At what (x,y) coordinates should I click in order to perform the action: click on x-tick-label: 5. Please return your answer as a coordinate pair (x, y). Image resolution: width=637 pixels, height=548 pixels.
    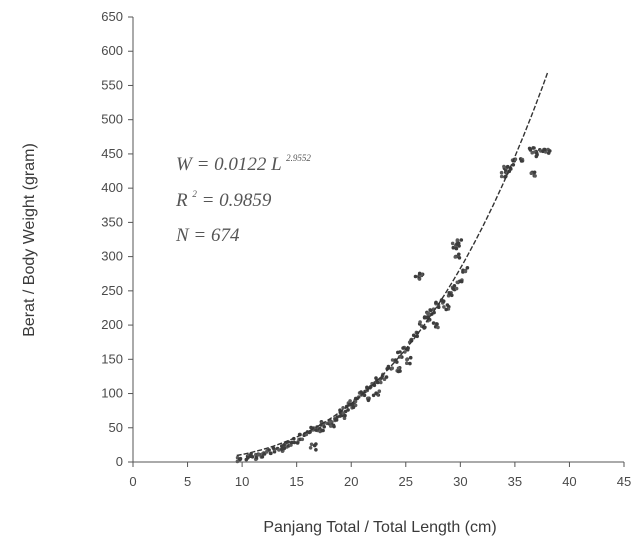
    Looking at the image, I should click on (187, 481).